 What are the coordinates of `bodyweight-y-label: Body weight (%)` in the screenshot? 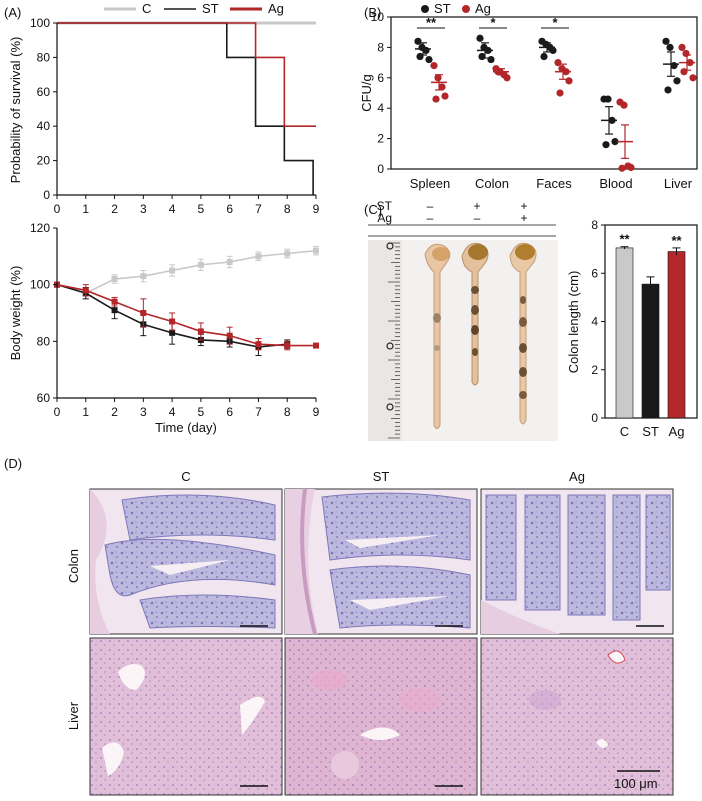 It's located at (15, 313).